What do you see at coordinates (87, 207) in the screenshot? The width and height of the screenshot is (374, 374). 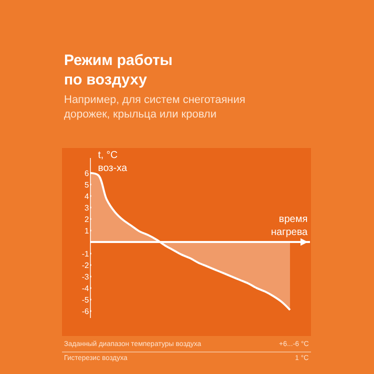 I see `y-tick-label: 3` at bounding box center [87, 207].